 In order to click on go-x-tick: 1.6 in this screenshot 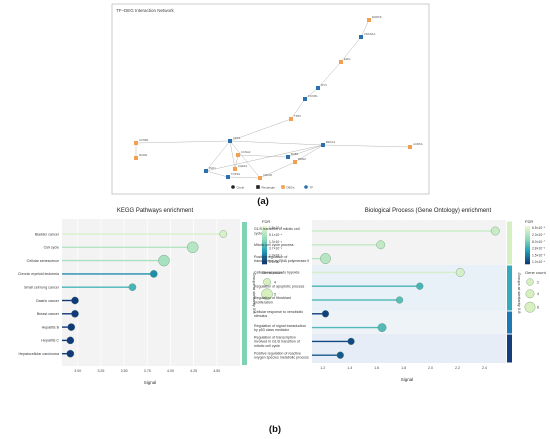, I will do `click(376, 368)`.